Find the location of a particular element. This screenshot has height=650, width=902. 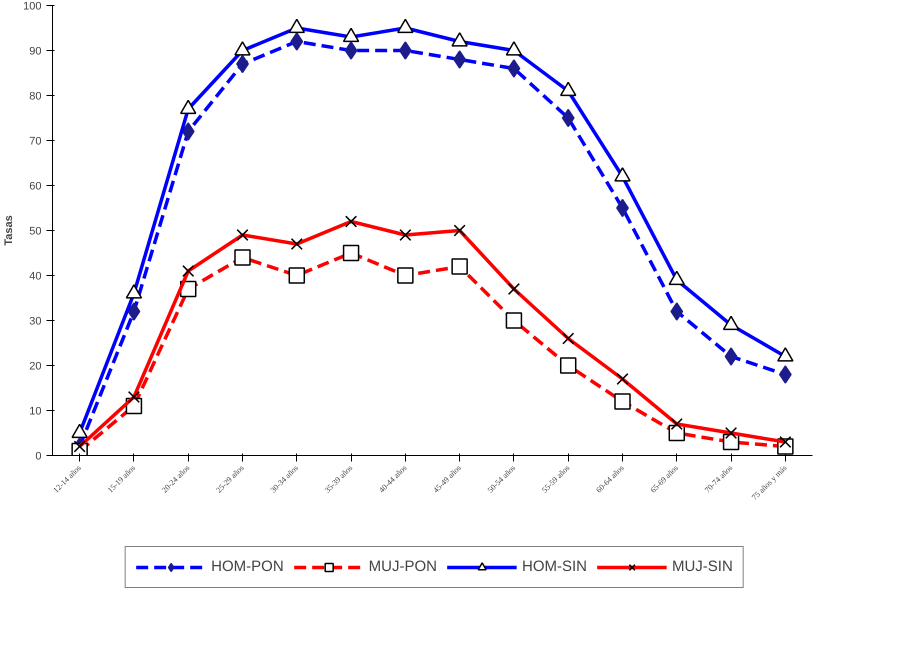

legend-label: HOM-PON is located at coordinates (247, 566).